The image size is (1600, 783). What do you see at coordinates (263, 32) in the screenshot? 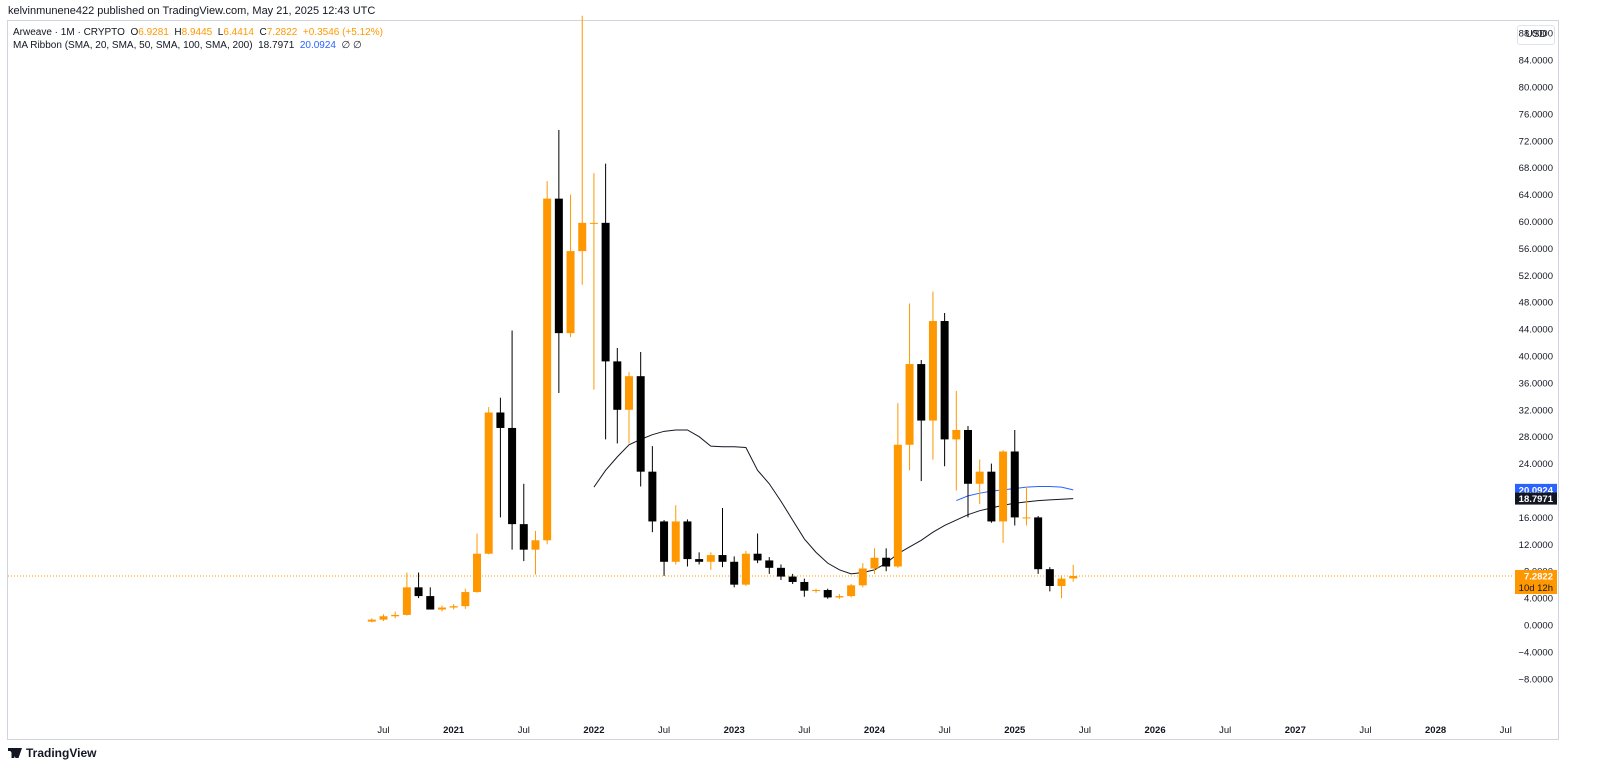
I see `close-label: C` at bounding box center [263, 32].